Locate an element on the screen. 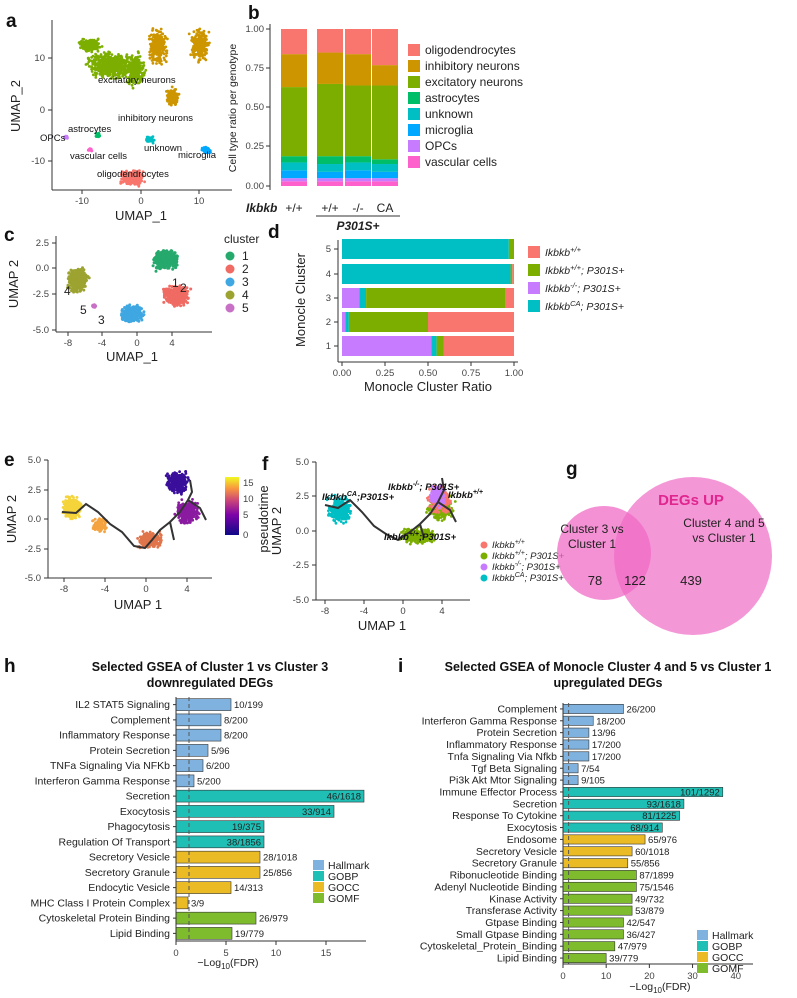  panel-i-bar-label: 93/1618 is located at coordinates (664, 804).